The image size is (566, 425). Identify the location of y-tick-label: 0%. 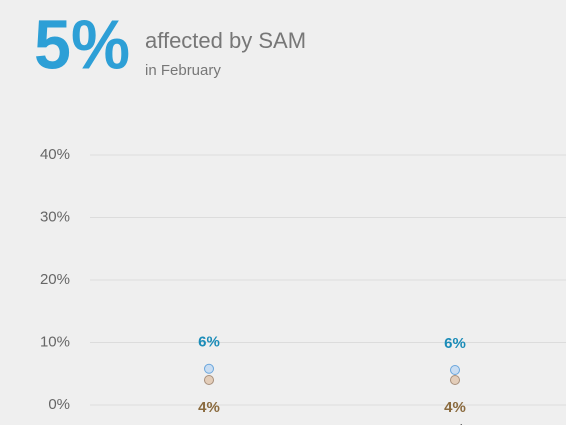
(59, 404).